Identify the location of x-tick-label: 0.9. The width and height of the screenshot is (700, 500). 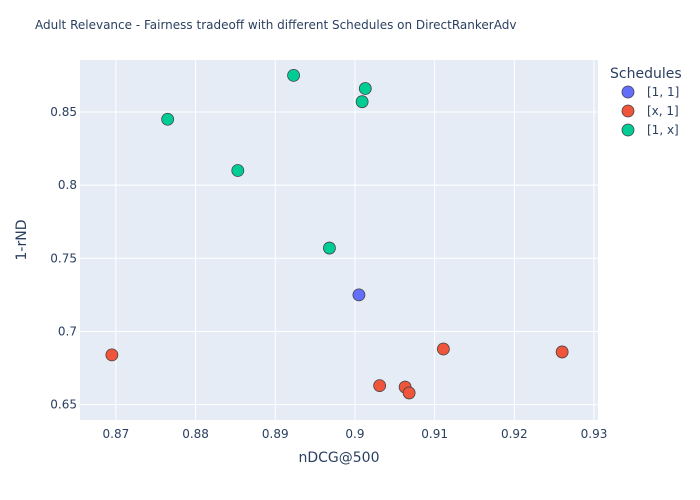
(354, 434).